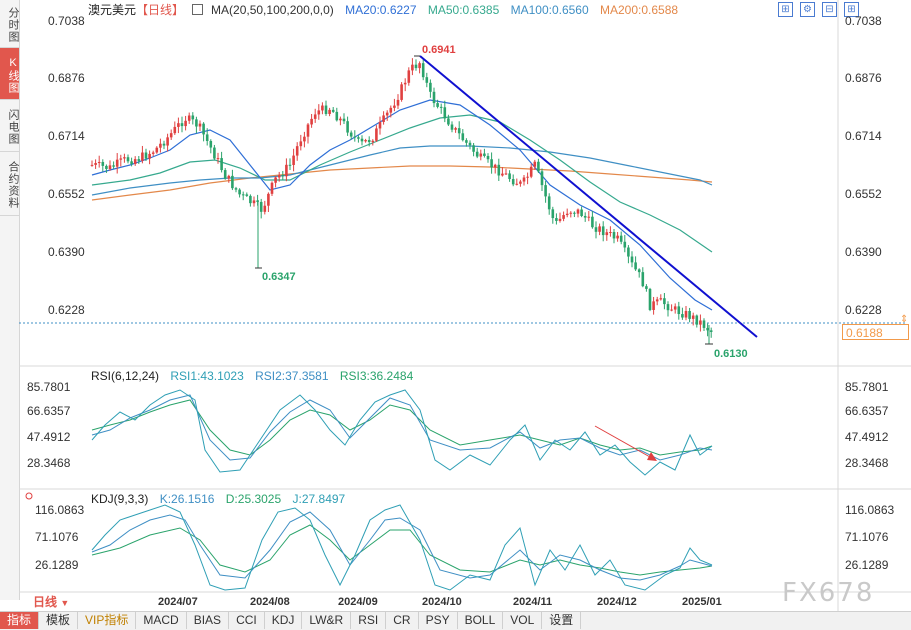  I want to click on ma-settings: MA(20,50,100,200,0,0), so click(272, 10).